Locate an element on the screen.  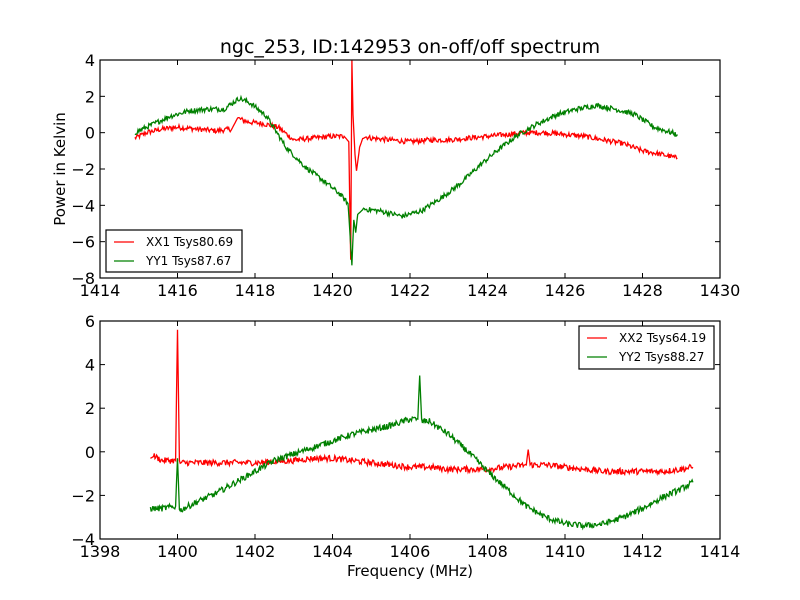
legend-label: XX1 Tsys80.69 is located at coordinates (189, 242).